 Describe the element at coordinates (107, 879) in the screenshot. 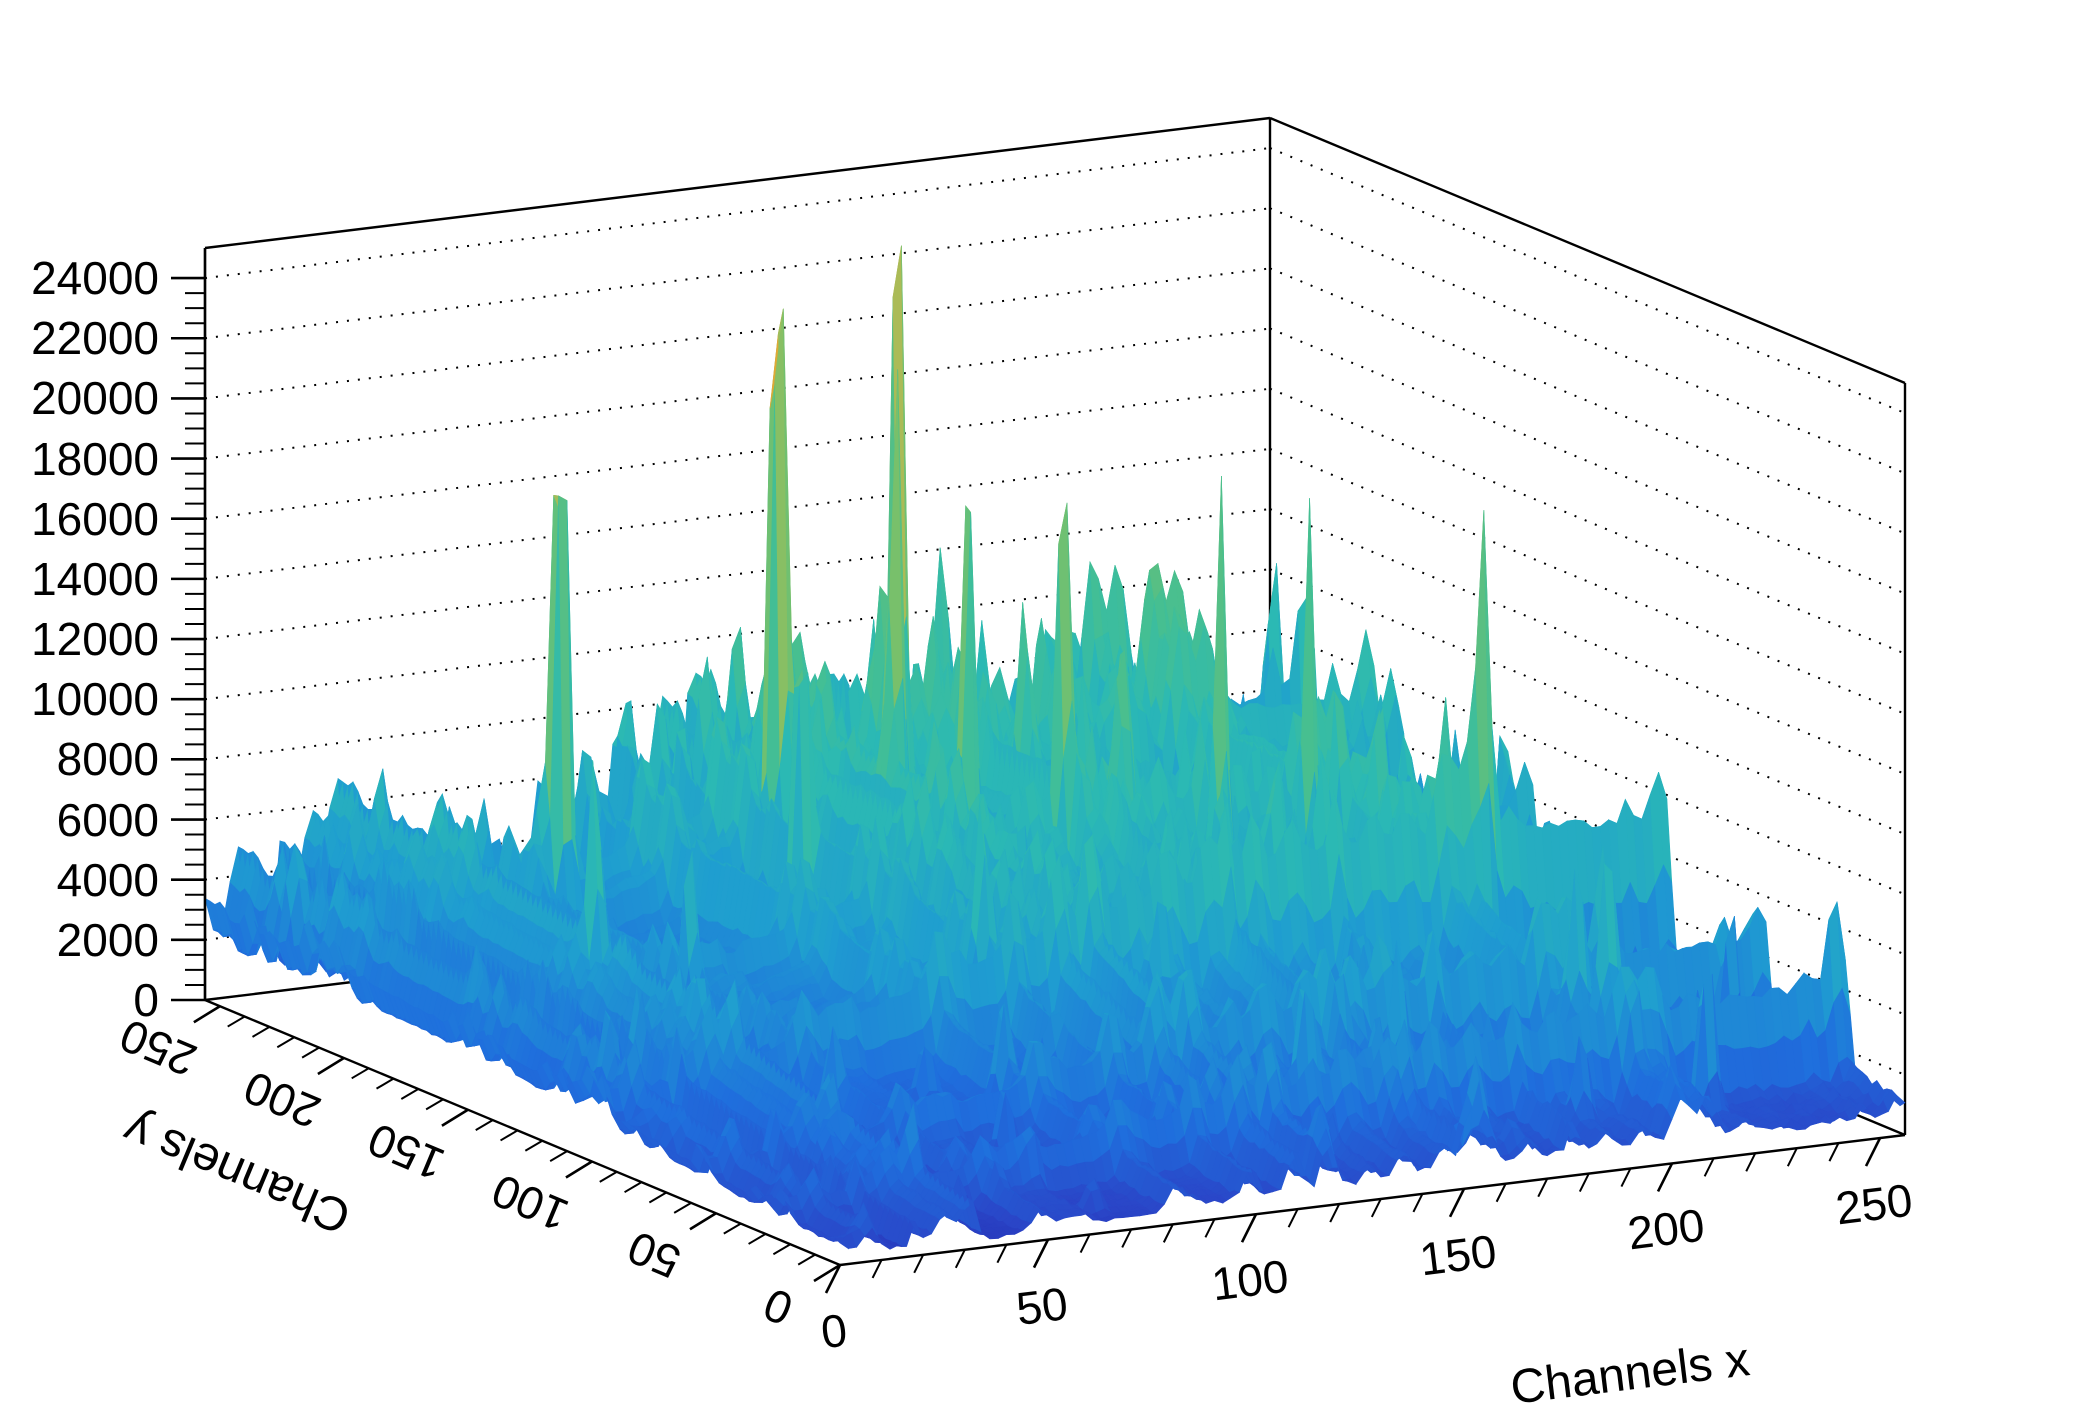

I see `z-tick-label: 4000` at that location.